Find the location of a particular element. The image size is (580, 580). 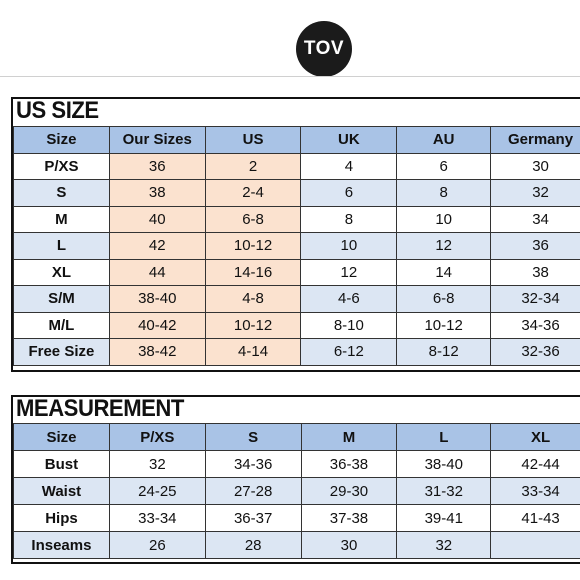

table-cell: 4 is located at coordinates (349, 166).